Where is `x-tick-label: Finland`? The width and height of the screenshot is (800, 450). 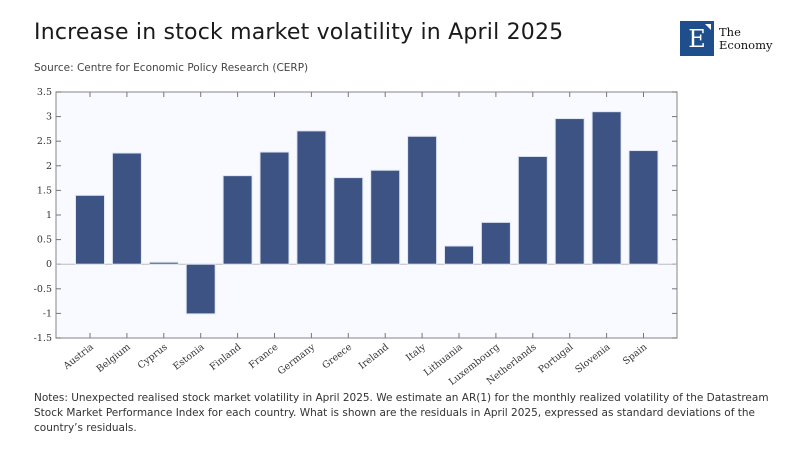 x-tick-label: Finland is located at coordinates (226, 357).